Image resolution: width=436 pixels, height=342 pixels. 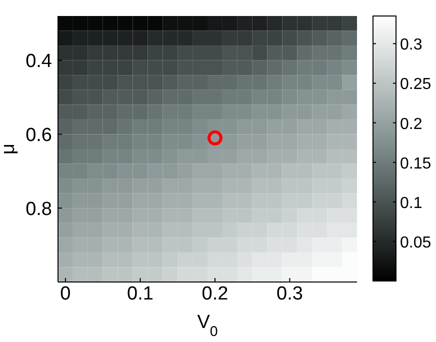 What do you see at coordinates (215, 293) in the screenshot?
I see `x-tick-label: 0.2` at bounding box center [215, 293].